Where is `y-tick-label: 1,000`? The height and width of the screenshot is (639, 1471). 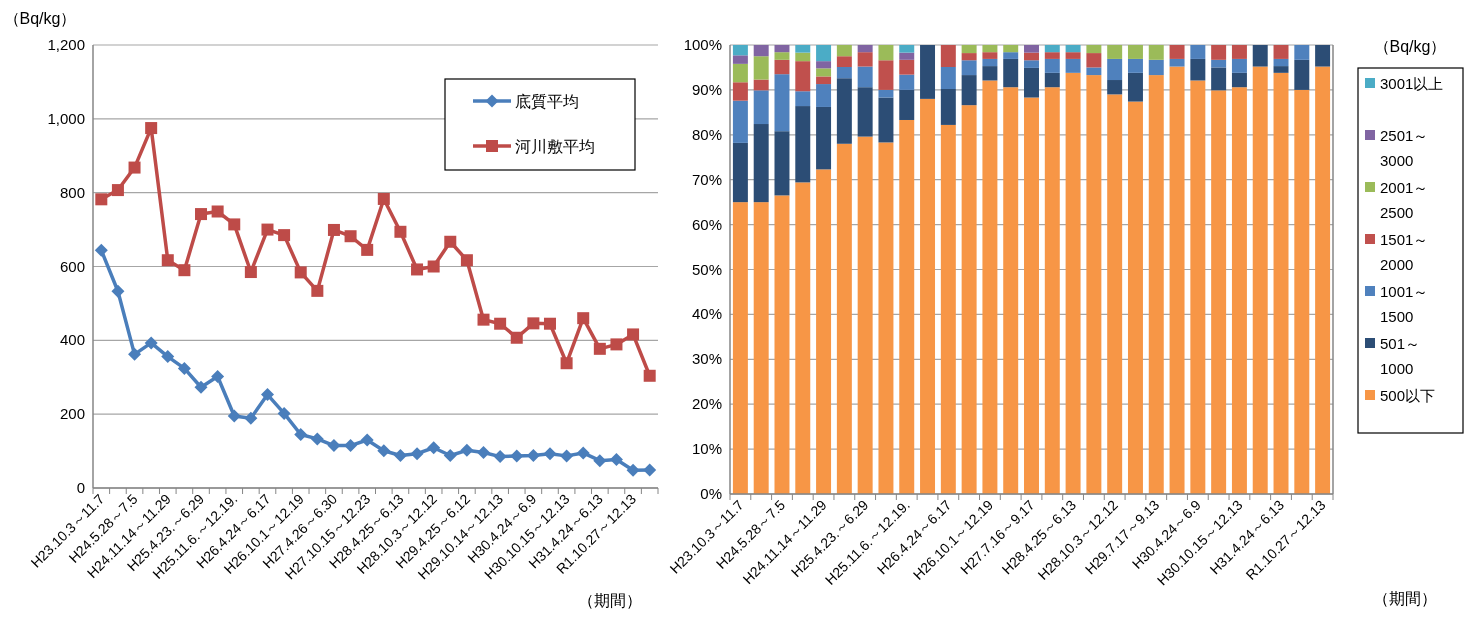
y-tick-label: 1,000 is located at coordinates (66, 118).